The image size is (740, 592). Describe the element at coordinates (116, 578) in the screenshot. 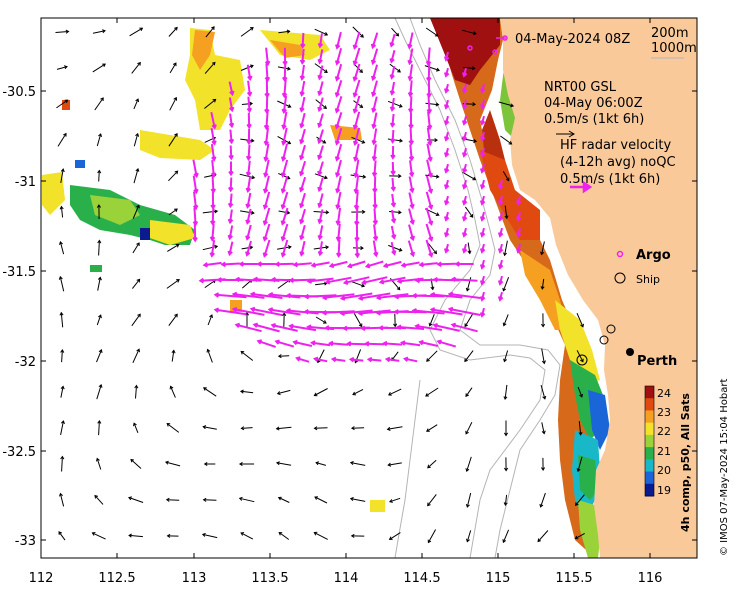

I see `x-tick-label: 112.5` at that location.